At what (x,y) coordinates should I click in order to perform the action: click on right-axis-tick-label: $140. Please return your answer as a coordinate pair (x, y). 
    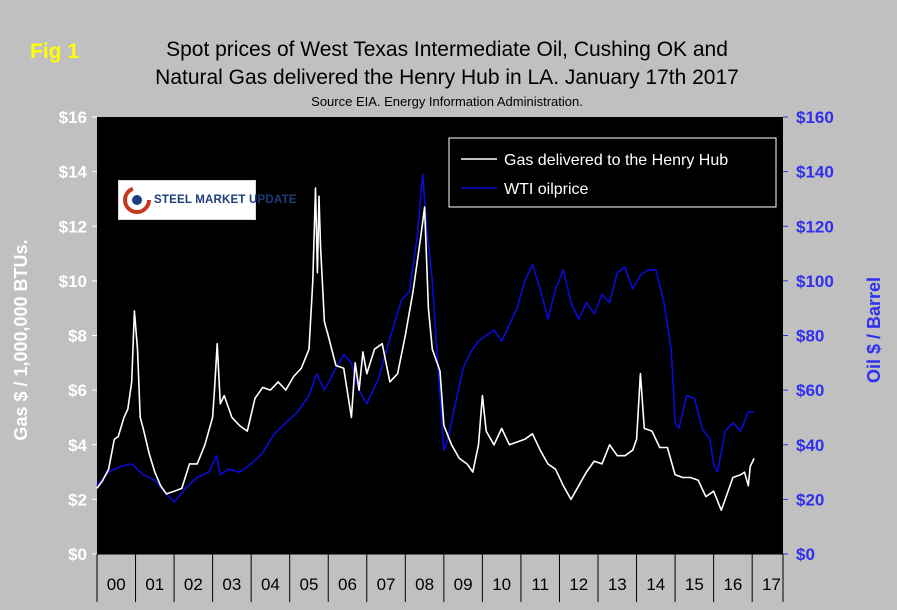
    Looking at the image, I should click on (815, 172).